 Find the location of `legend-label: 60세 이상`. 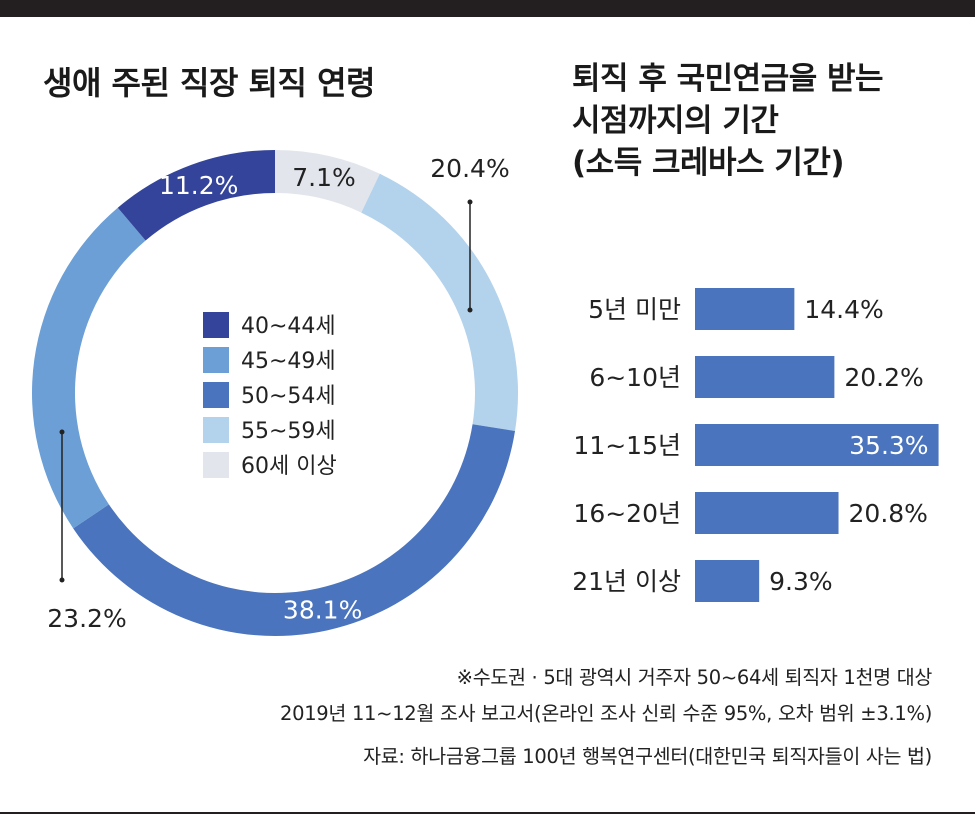

legend-label: 60세 이상 is located at coordinates (289, 466).